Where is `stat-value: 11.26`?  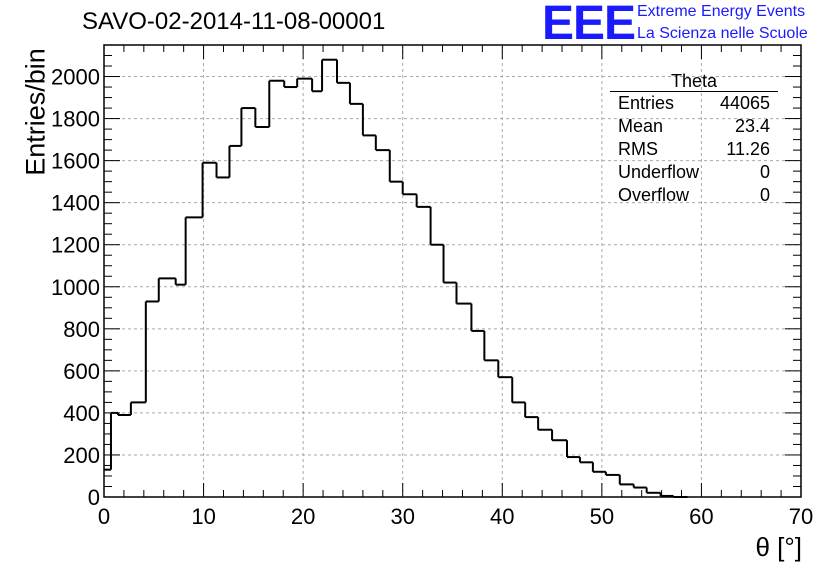 stat-value: 11.26 is located at coordinates (748, 149).